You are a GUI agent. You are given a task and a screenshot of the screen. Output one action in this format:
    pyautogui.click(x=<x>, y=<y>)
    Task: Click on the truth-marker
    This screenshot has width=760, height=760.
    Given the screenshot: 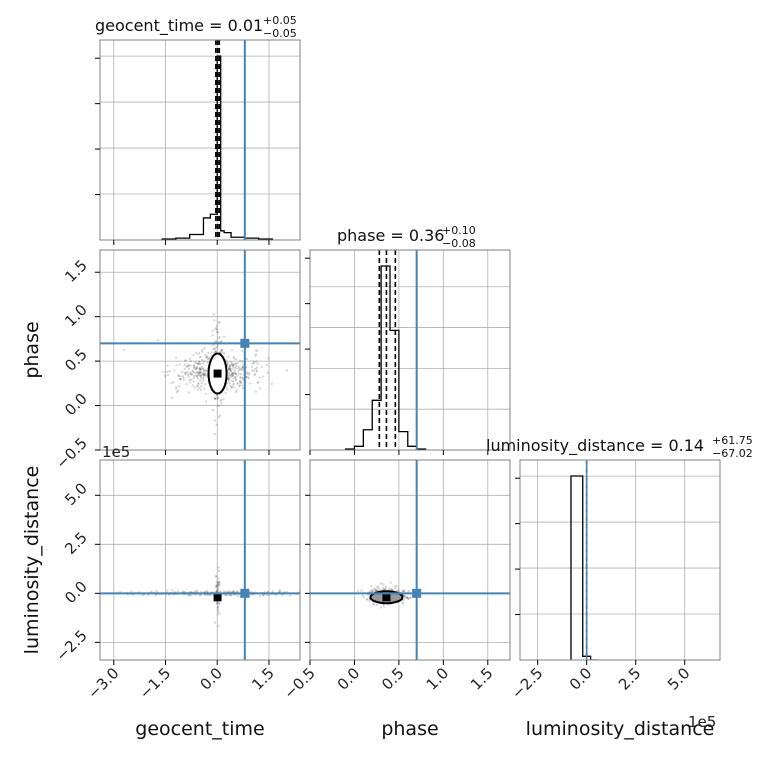 What is the action you would take?
    pyautogui.click(x=417, y=593)
    